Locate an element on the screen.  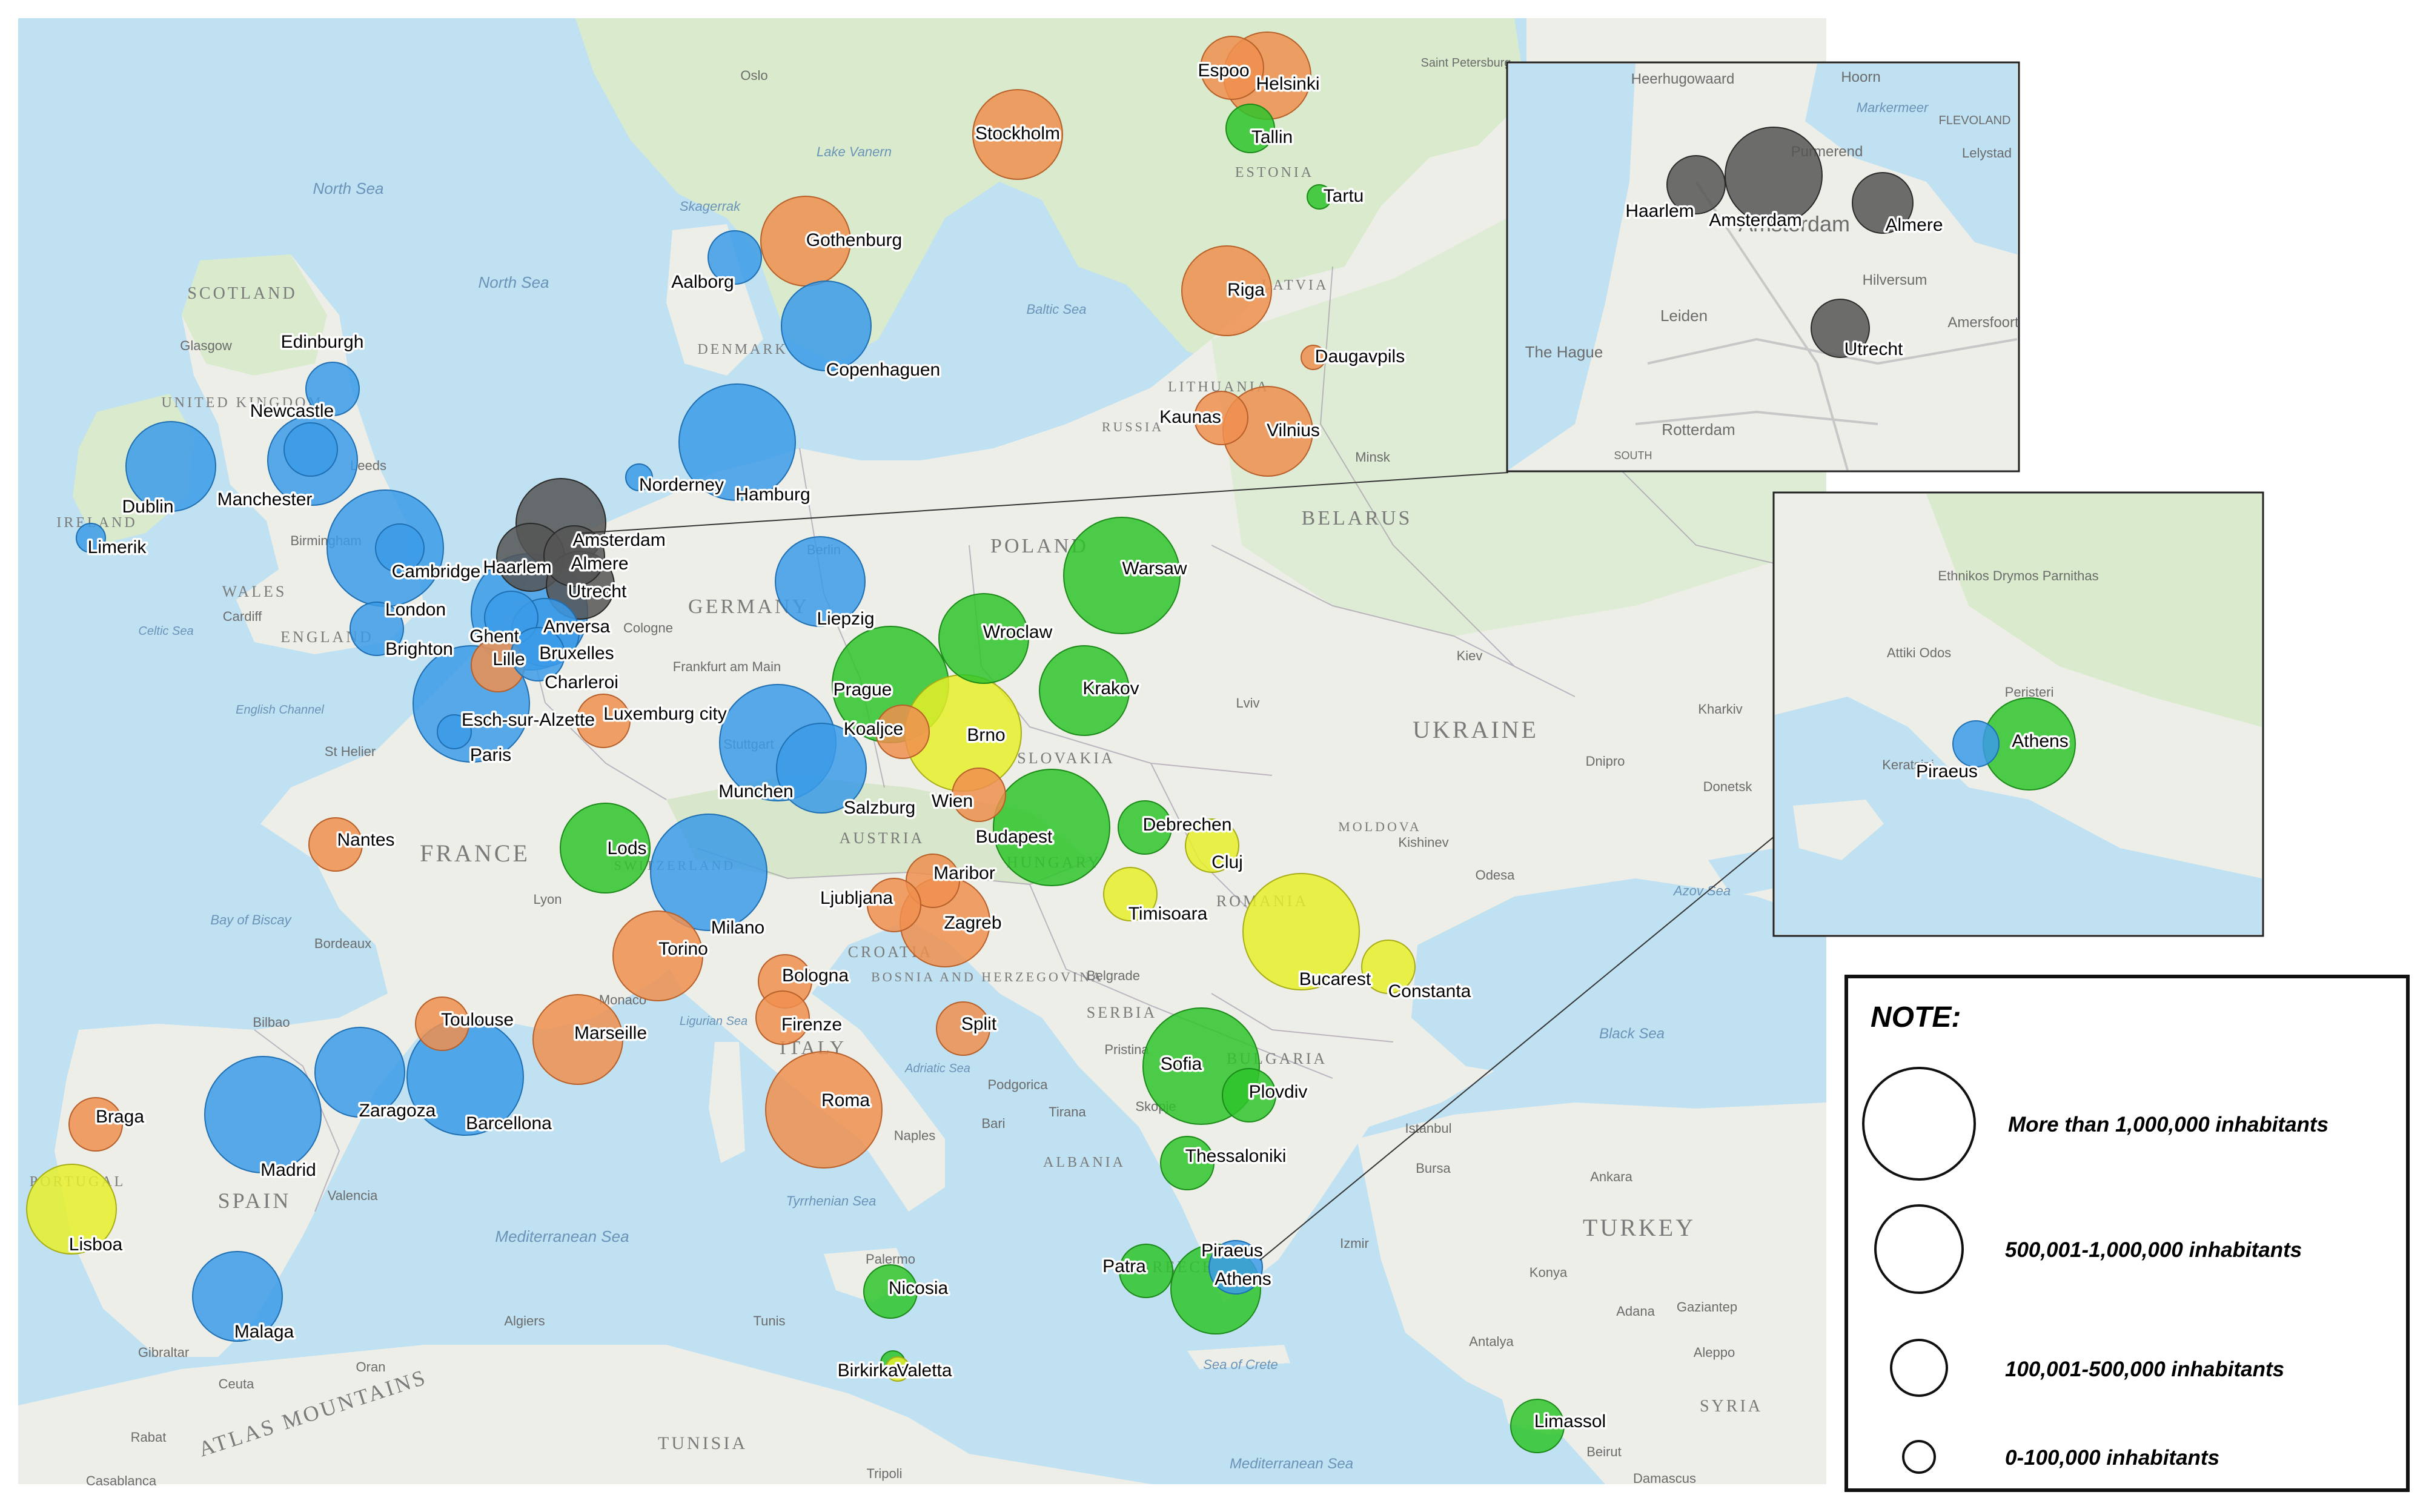
inset-ath-bubble-piraeus is located at coordinates (1976, 744).